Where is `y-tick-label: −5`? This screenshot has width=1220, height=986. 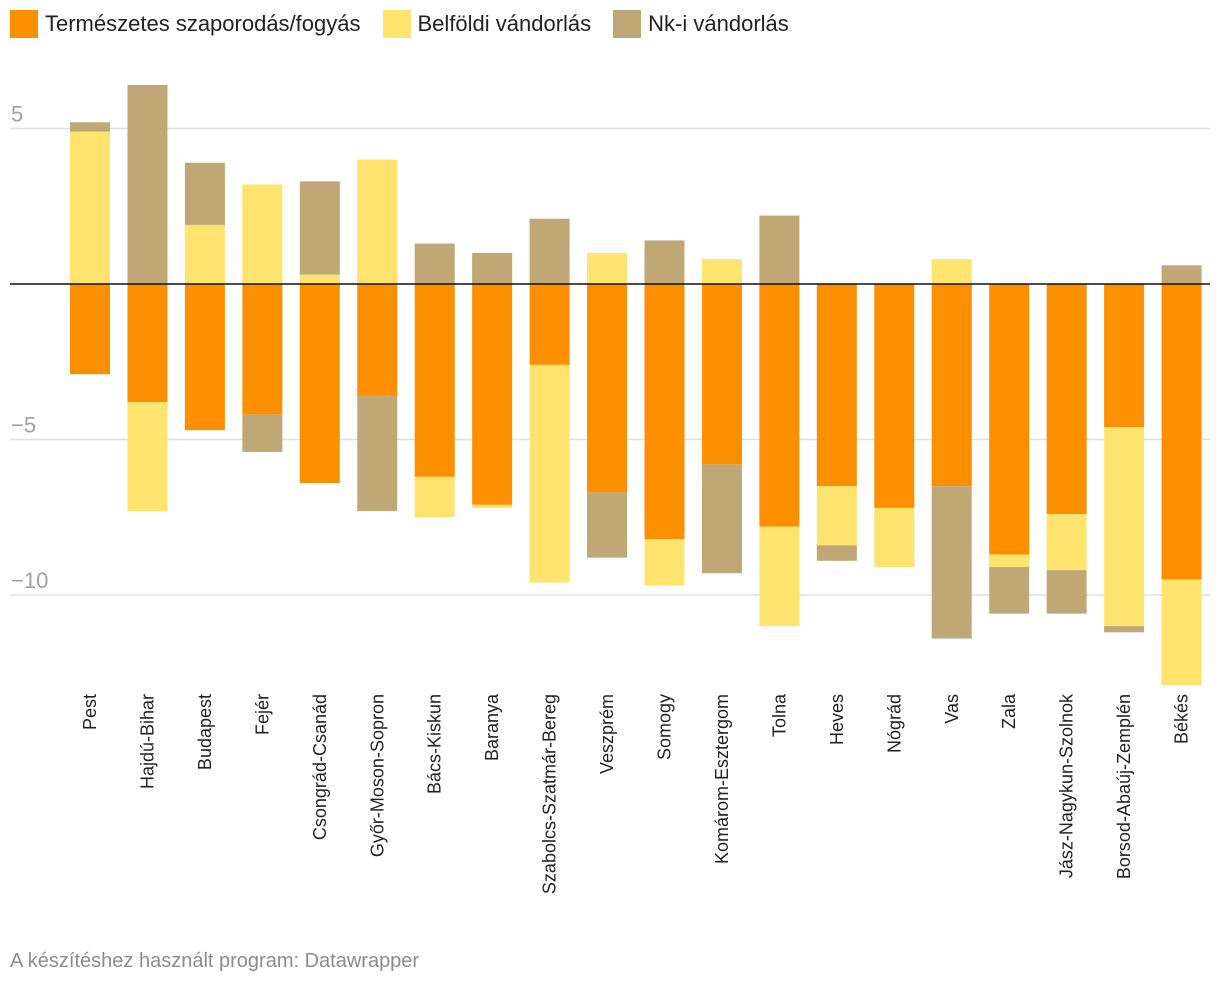
y-tick-label: −5 is located at coordinates (23, 425).